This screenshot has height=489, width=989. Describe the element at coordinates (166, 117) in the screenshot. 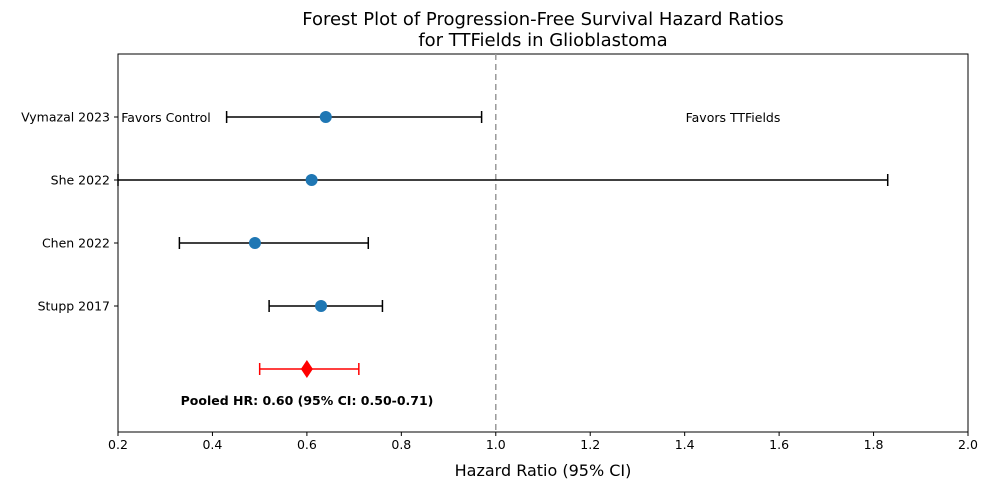

I see `favors-control-label: Favors Control` at that location.